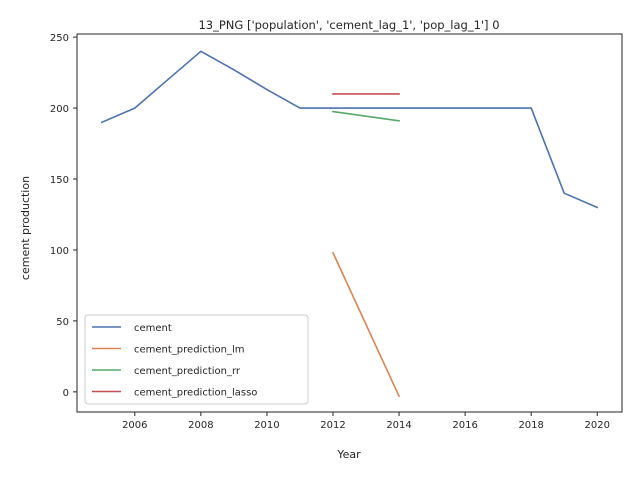 This screenshot has width=640, height=480. Describe the element at coordinates (187, 371) in the screenshot. I see `legend-label: cement_prediction_rr` at that location.